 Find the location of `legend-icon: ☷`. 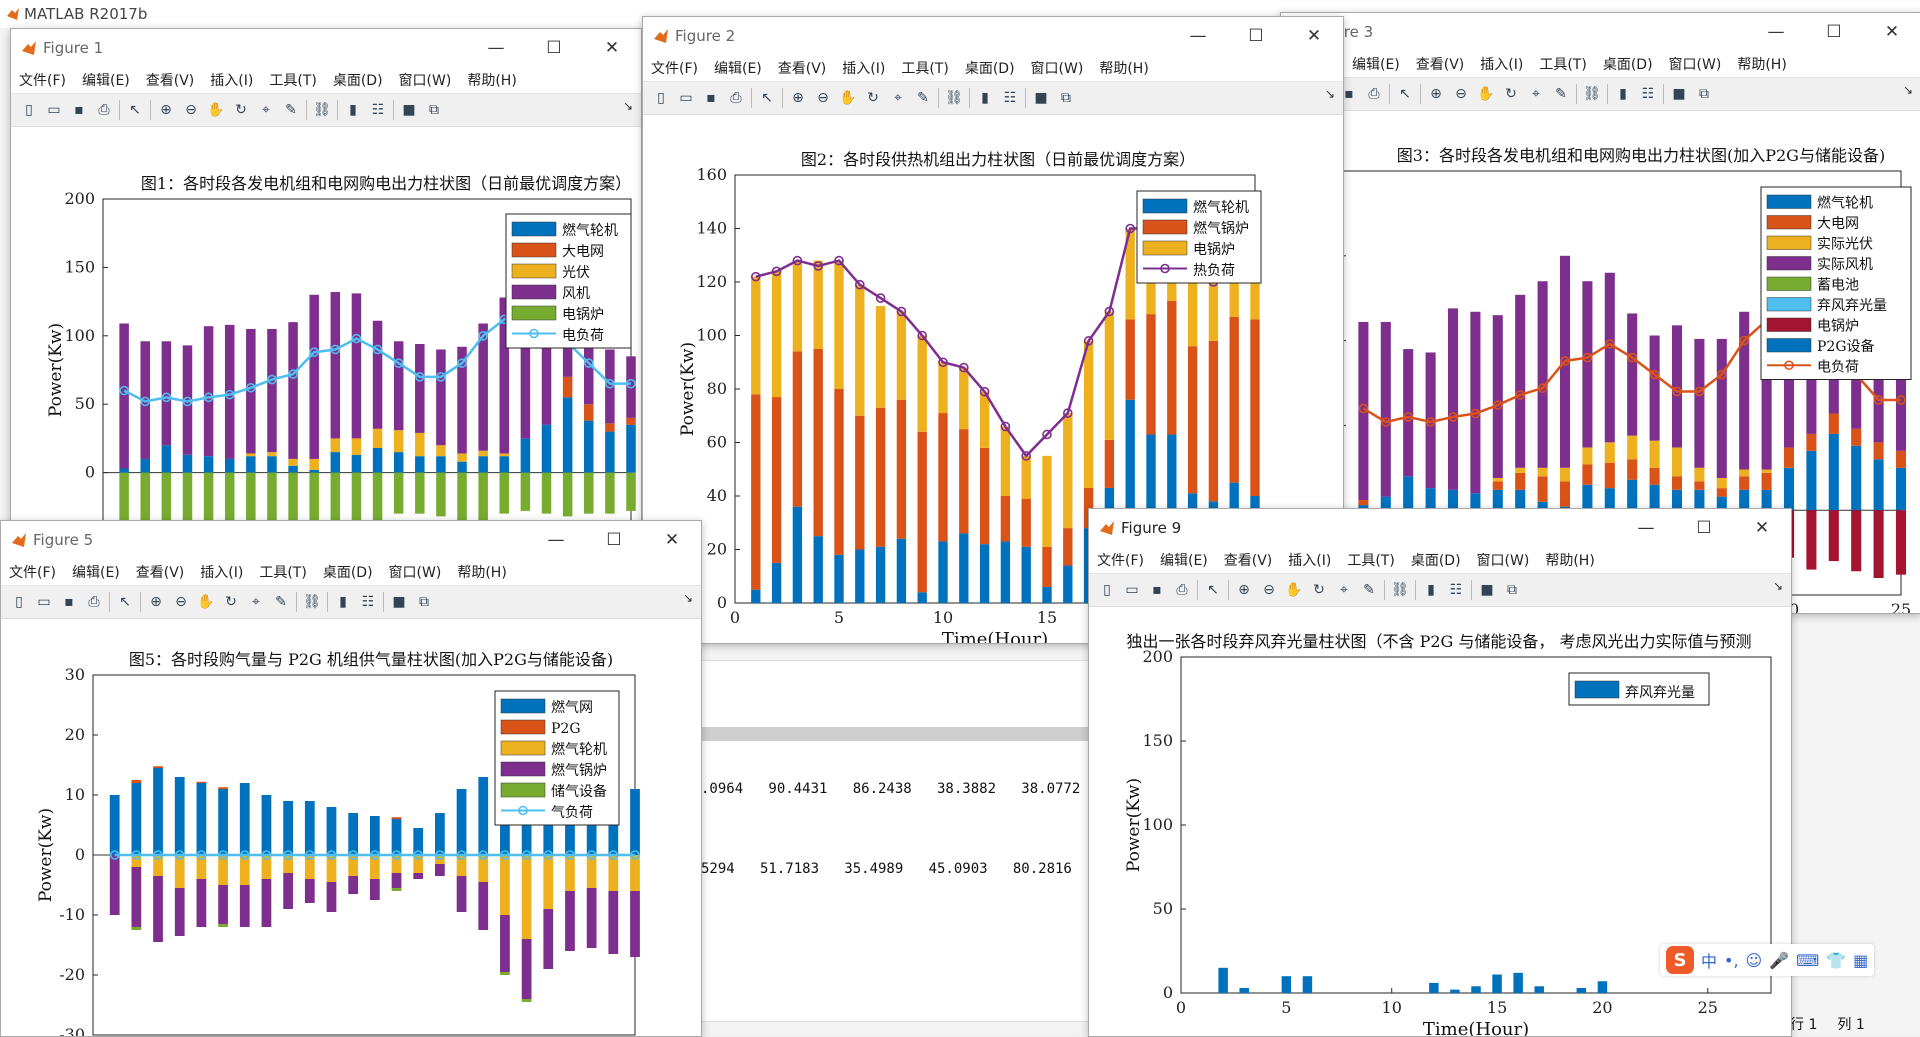

legend-icon: ☷ is located at coordinates (1648, 94).